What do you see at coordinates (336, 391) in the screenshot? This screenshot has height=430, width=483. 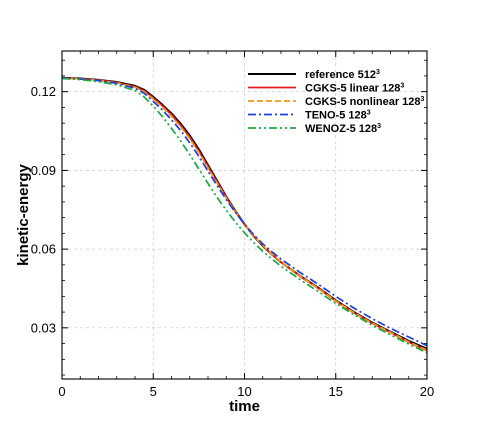 I see `x-tick-label: 15` at bounding box center [336, 391].